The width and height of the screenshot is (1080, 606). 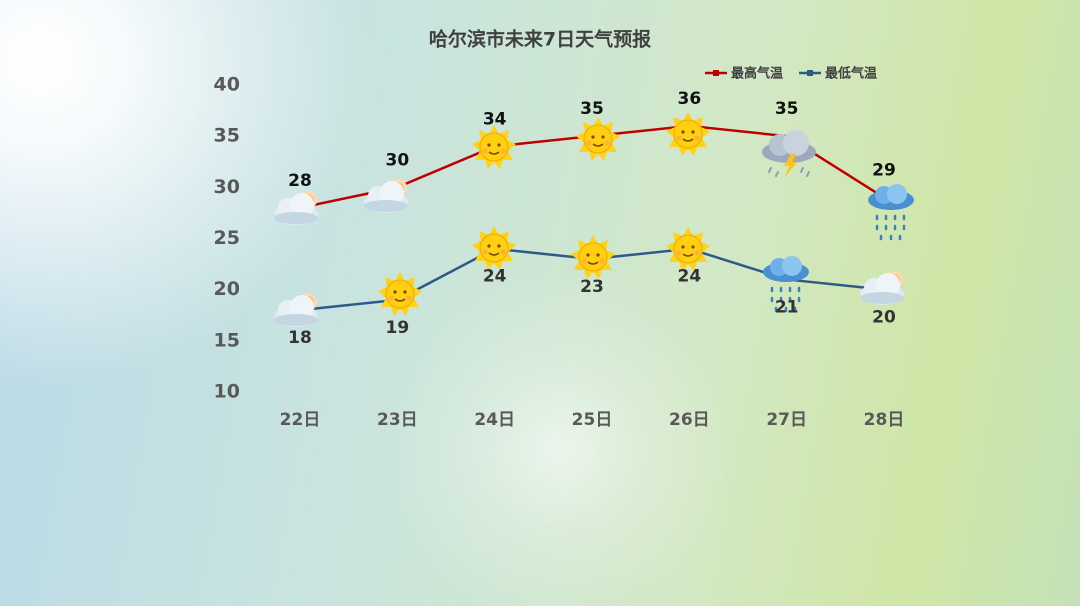 What do you see at coordinates (300, 338) in the screenshot?
I see `data-label: 18` at bounding box center [300, 338].